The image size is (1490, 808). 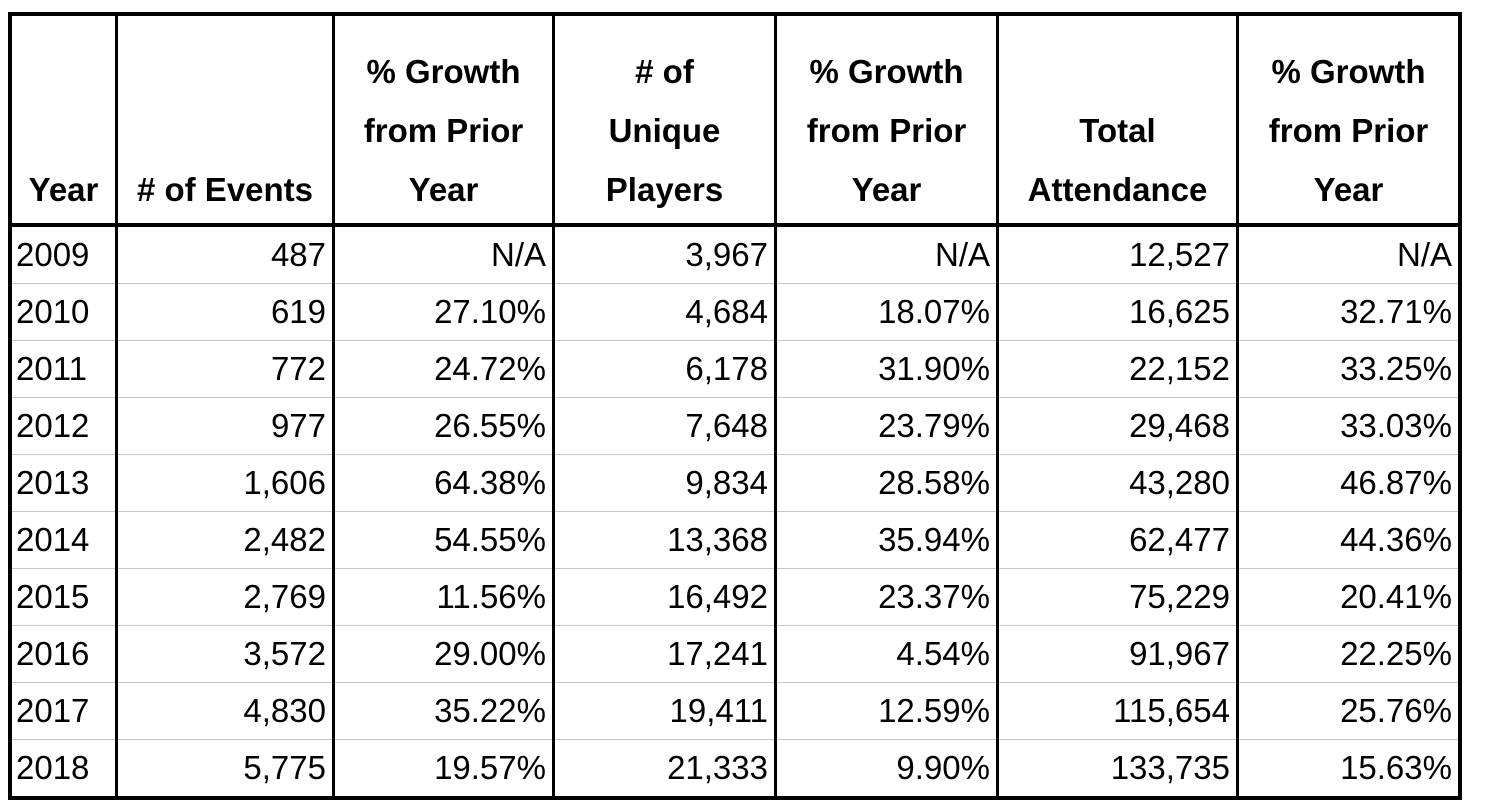 What do you see at coordinates (664, 540) in the screenshot?
I see `table-cell: 13,368` at bounding box center [664, 540].